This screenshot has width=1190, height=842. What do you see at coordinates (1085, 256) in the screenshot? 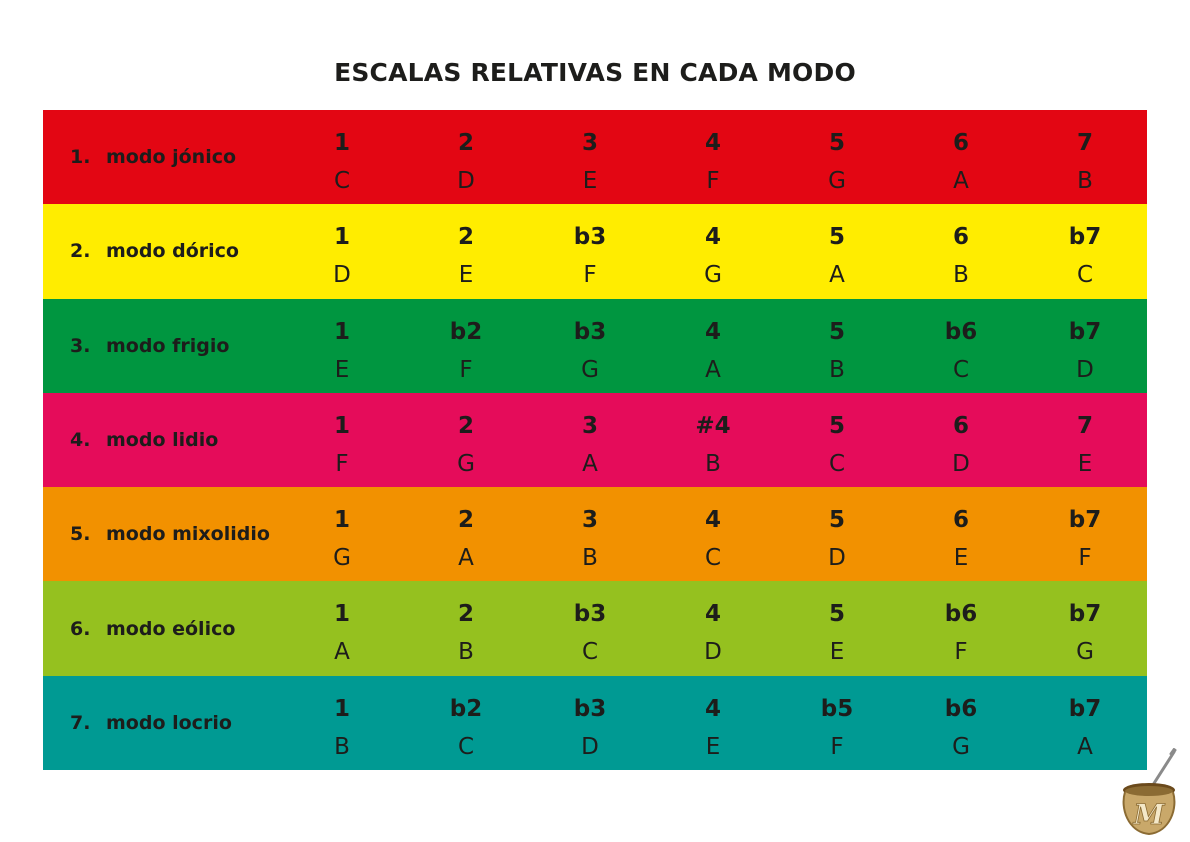
I see `degree-cell: b7 C` at bounding box center [1085, 256].